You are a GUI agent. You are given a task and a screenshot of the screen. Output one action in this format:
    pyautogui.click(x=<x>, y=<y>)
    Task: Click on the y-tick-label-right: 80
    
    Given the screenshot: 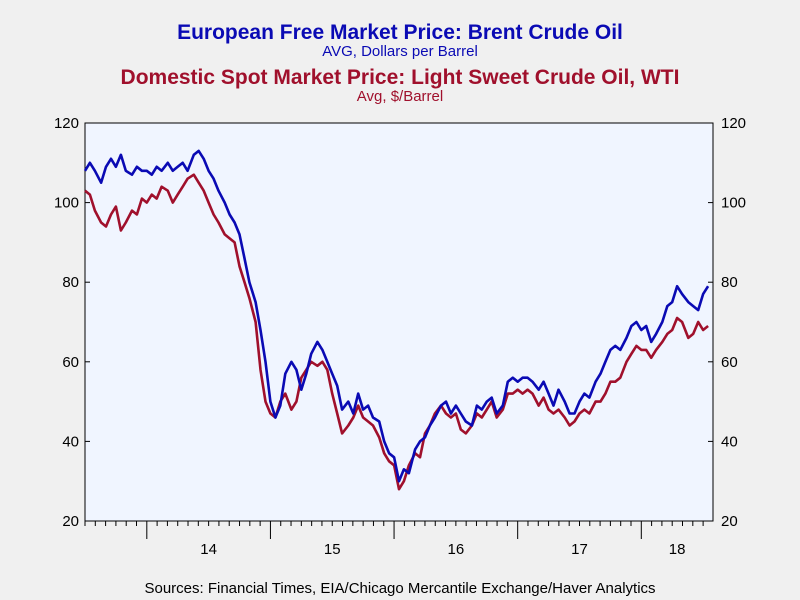 What is the action you would take?
    pyautogui.click(x=729, y=282)
    